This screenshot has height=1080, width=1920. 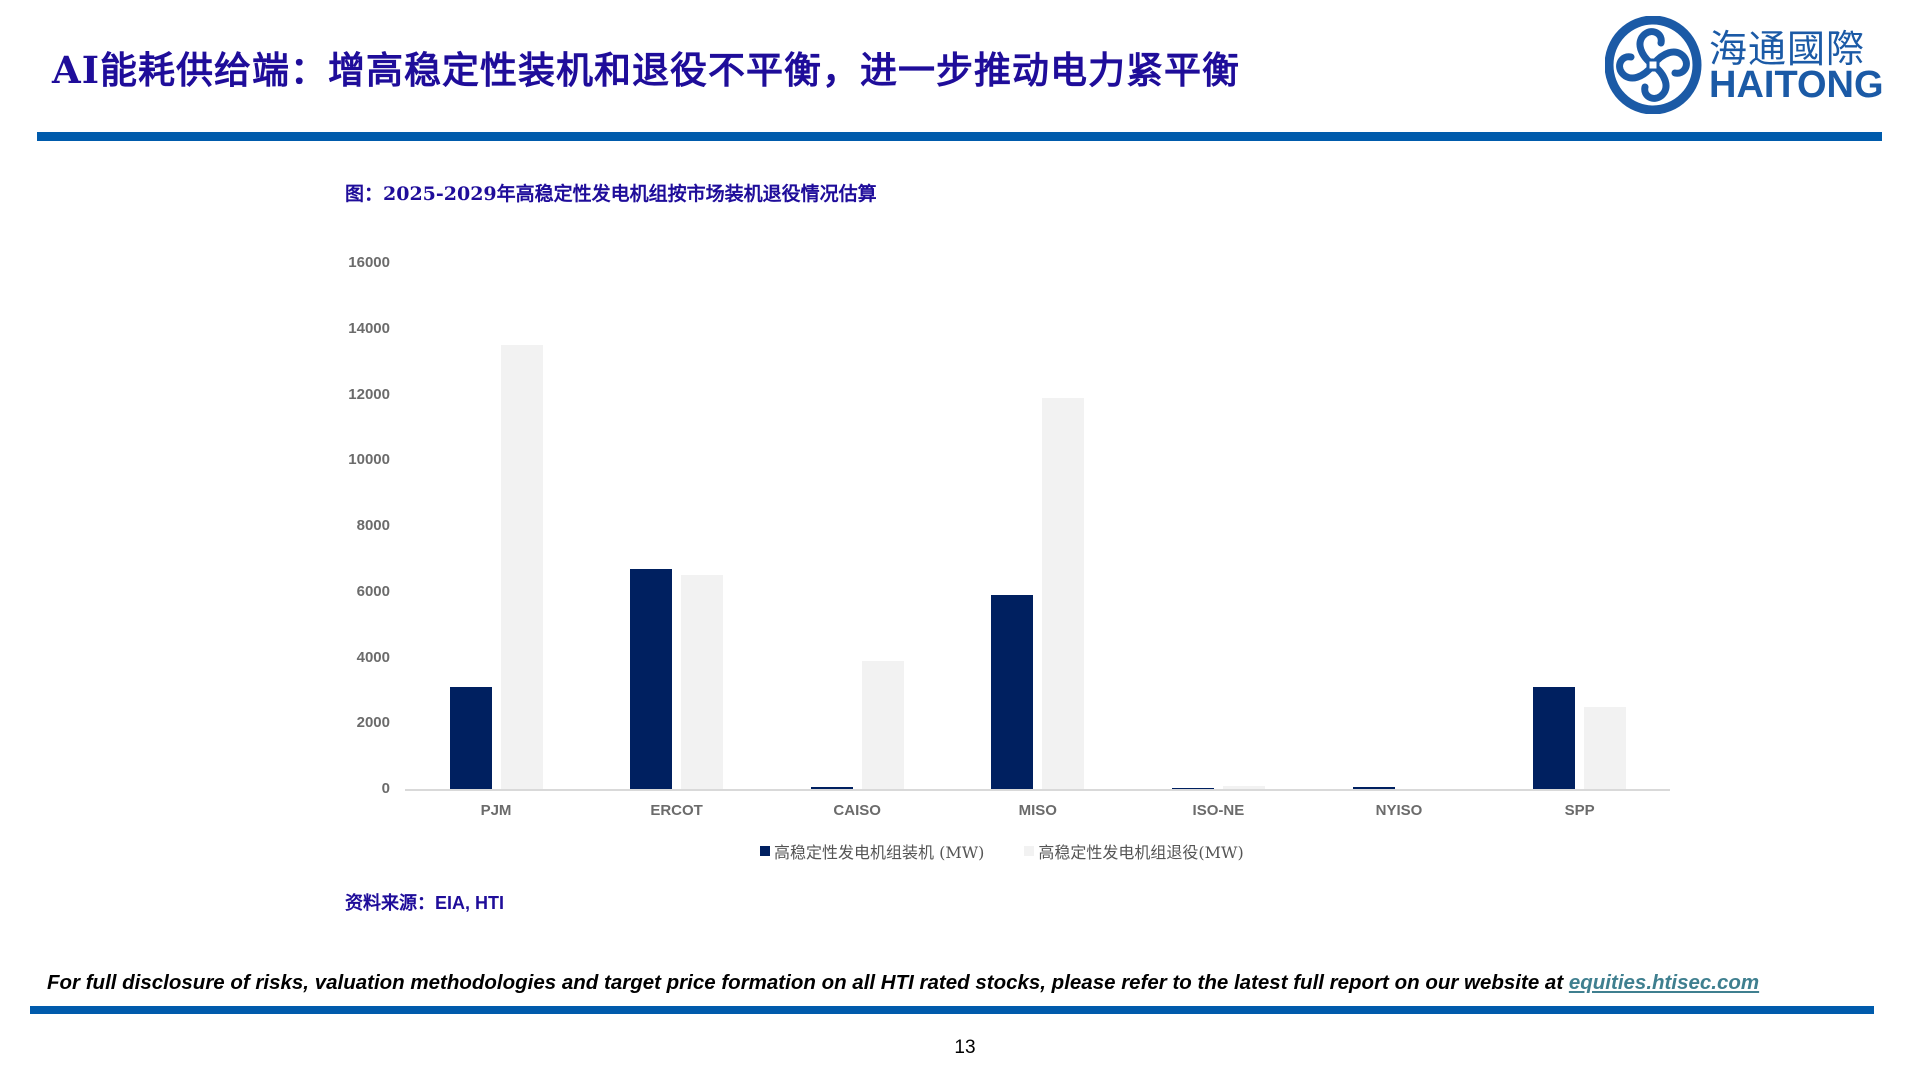 I want to click on source-label: 资料来源：, so click(x=390, y=903).